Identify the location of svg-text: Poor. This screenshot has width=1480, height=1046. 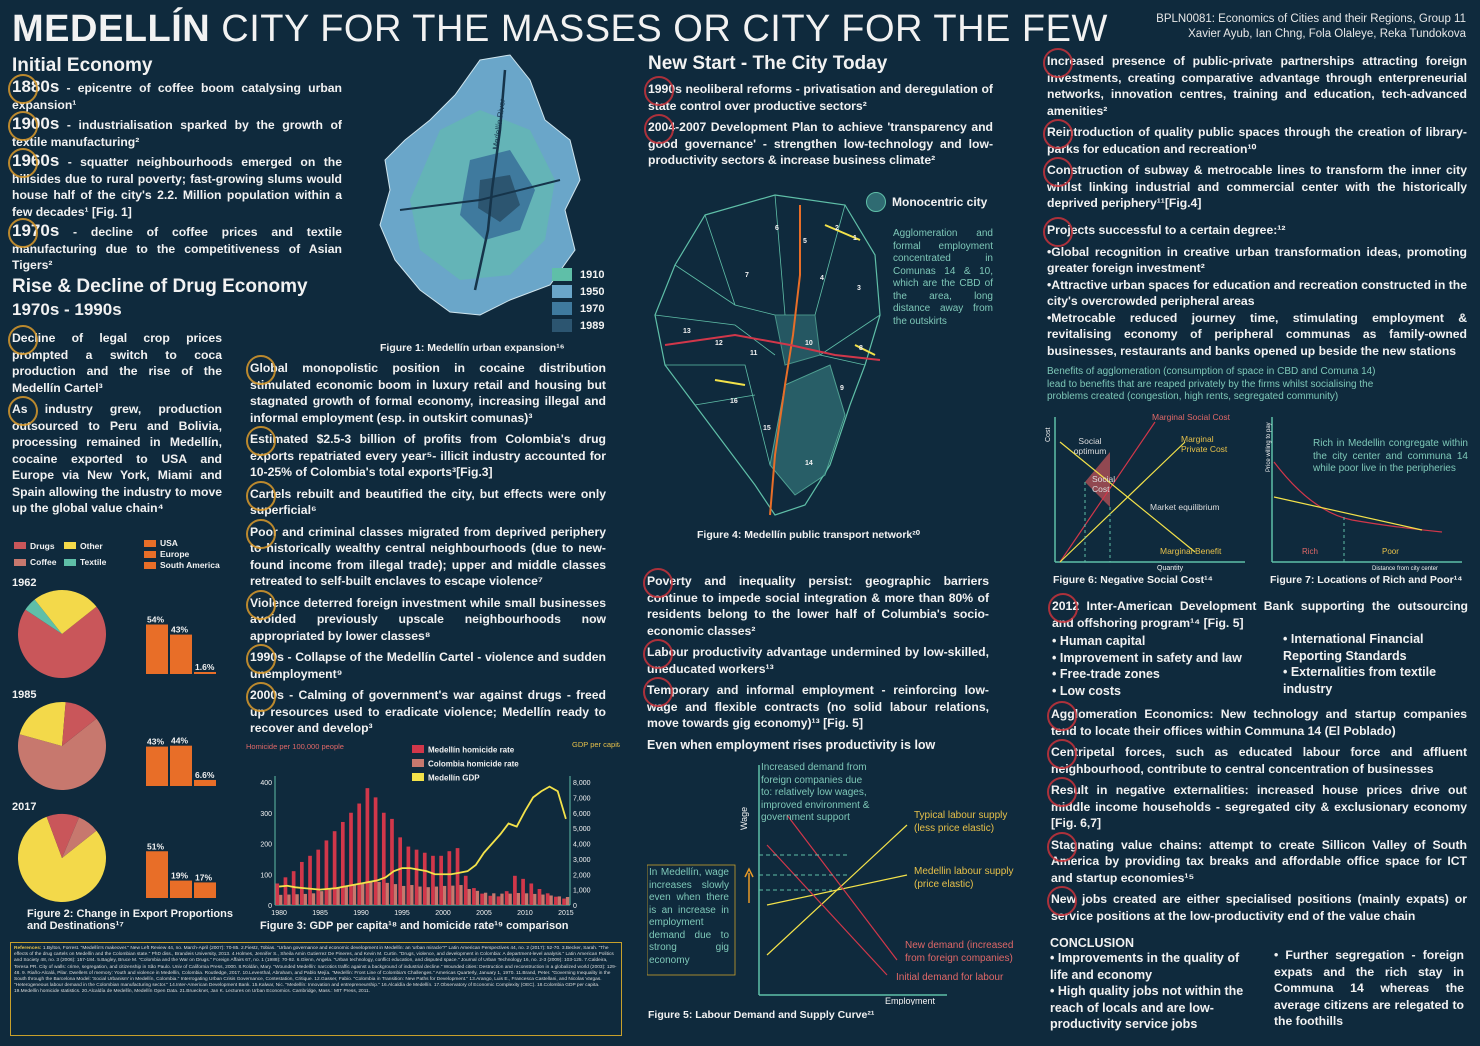
(1390, 551).